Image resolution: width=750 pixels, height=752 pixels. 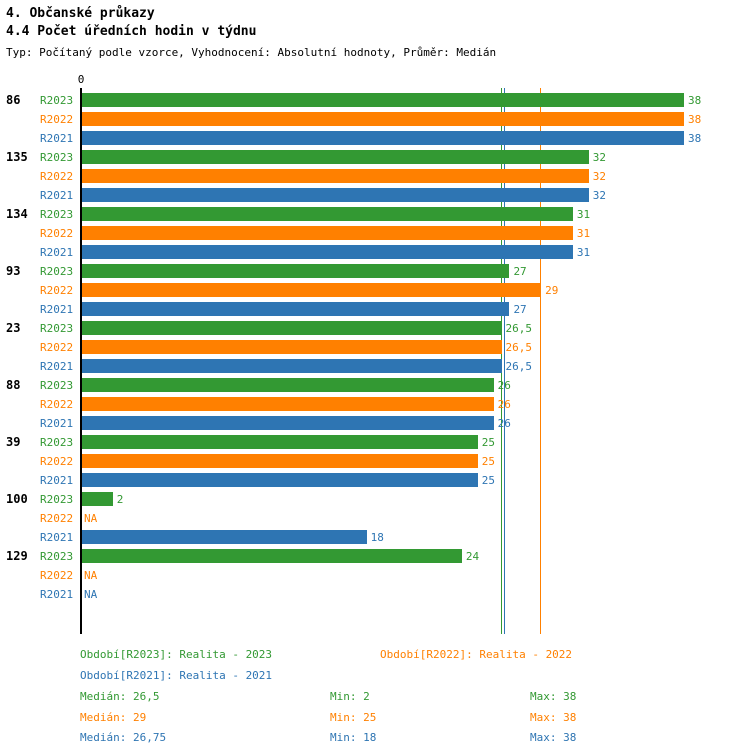 I want to click on y-axis-line, so click(x=81, y=361).